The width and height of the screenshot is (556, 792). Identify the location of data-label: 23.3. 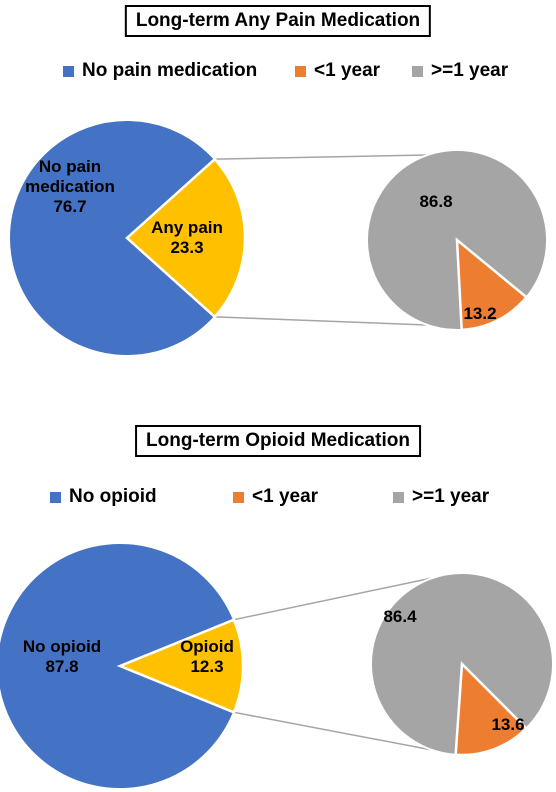
(186, 247).